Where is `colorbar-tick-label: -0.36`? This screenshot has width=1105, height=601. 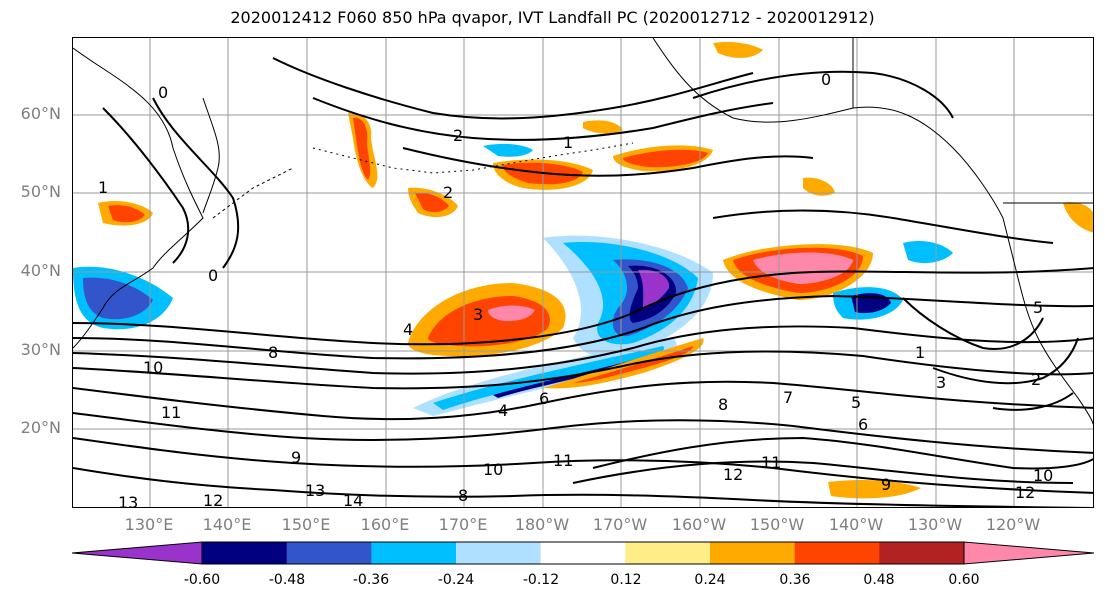
colorbar-tick-label: -0.36 is located at coordinates (371, 580).